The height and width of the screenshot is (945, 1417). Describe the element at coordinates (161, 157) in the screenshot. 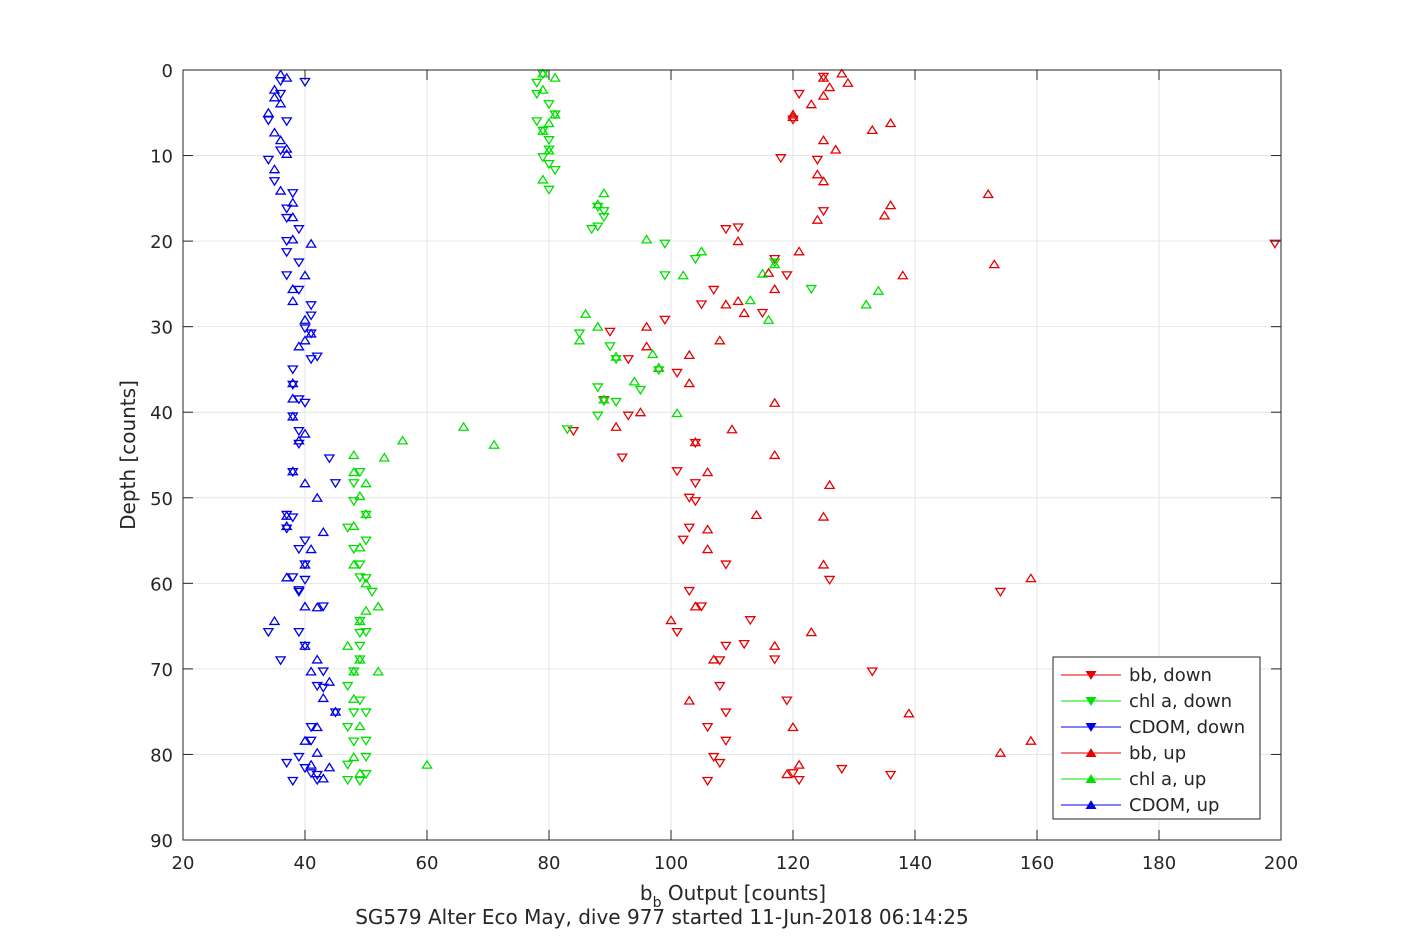

I see `y-tick-label: 10` at that location.